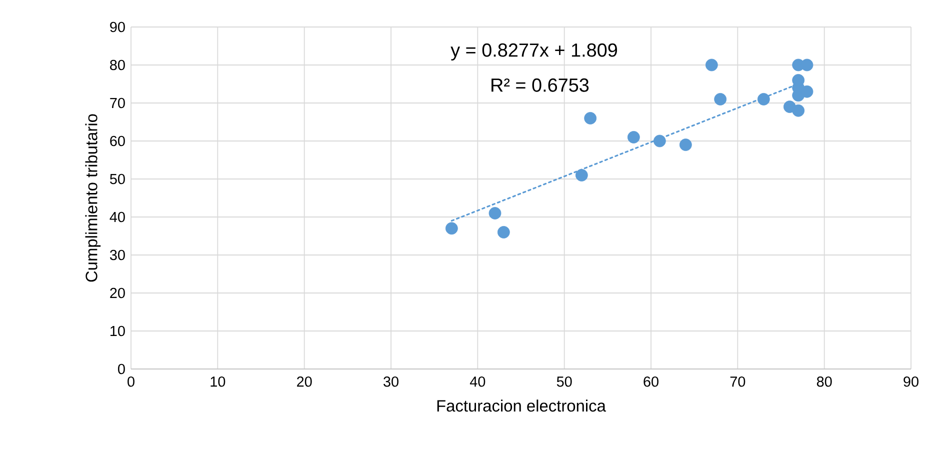  I want to click on y-tick-label: 70, so click(117, 103).